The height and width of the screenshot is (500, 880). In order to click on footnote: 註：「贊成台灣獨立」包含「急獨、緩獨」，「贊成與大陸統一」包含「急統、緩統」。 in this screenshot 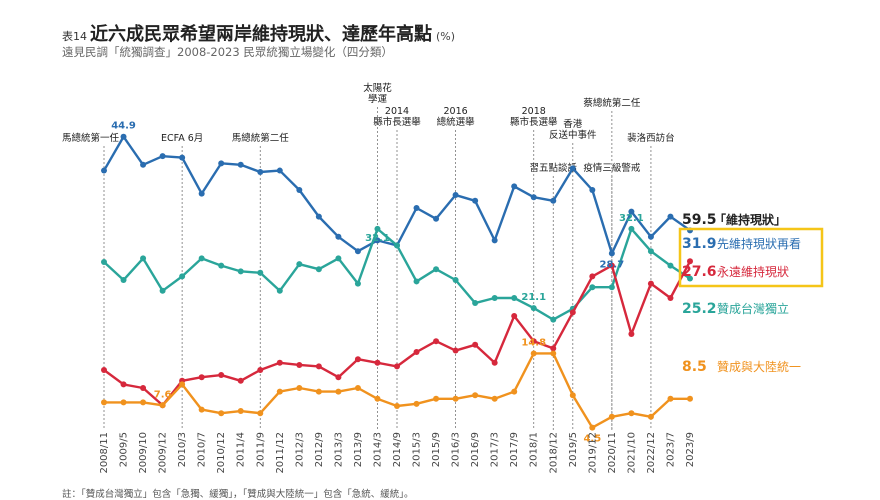, I will do `click(238, 494)`.